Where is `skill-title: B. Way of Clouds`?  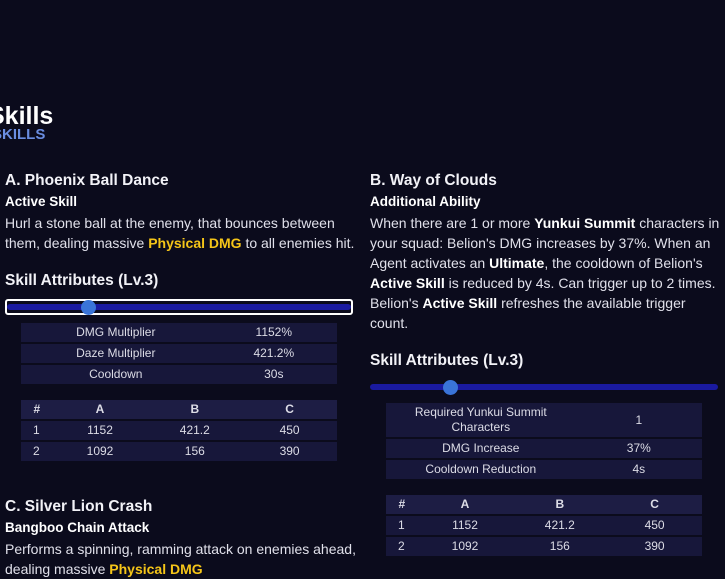
skill-title: B. Way of Clouds is located at coordinates (433, 180).